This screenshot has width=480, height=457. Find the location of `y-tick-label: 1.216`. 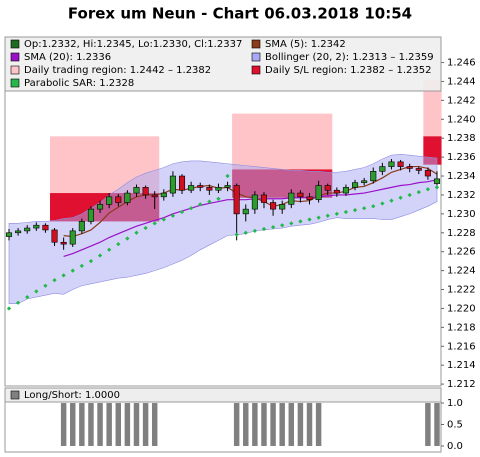

y-tick-label: 1.216 is located at coordinates (461, 346).